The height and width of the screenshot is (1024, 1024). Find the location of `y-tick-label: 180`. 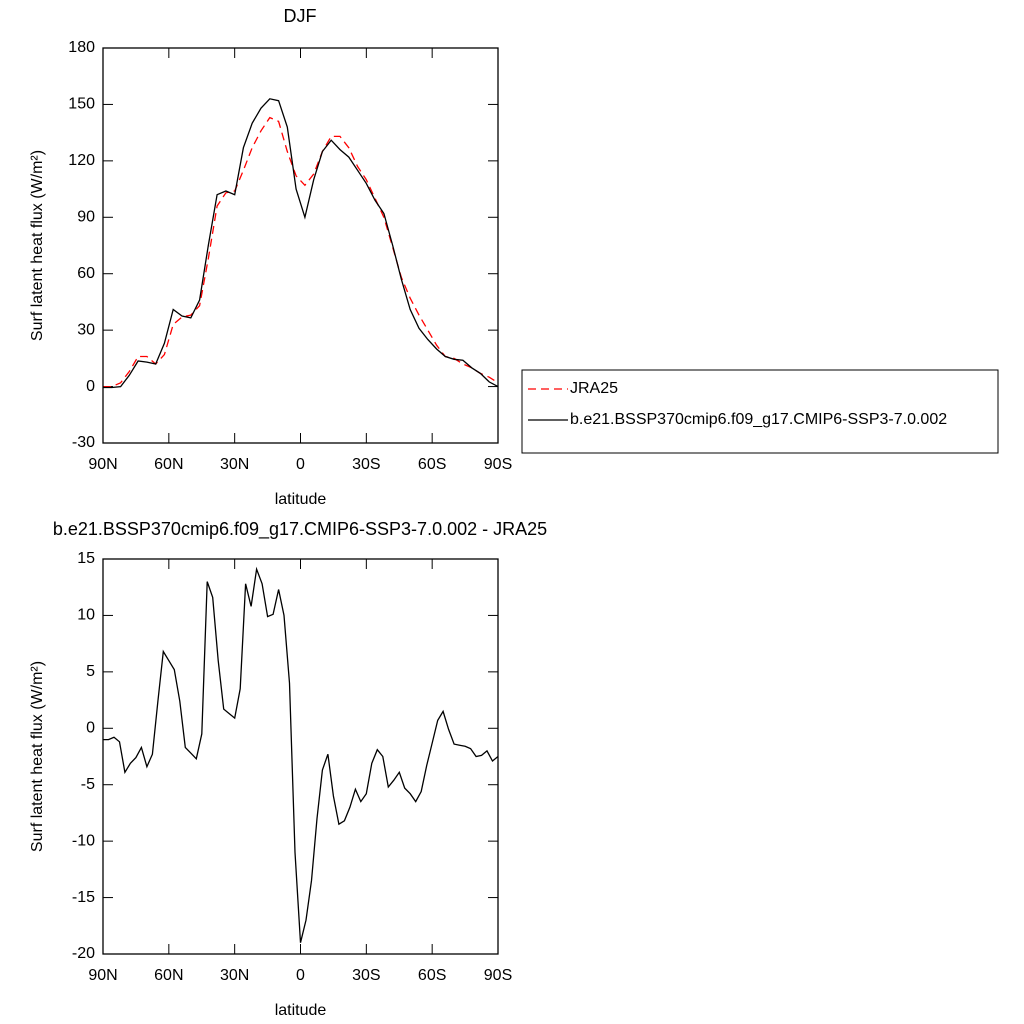

y-tick-label: 180 is located at coordinates (81, 47).